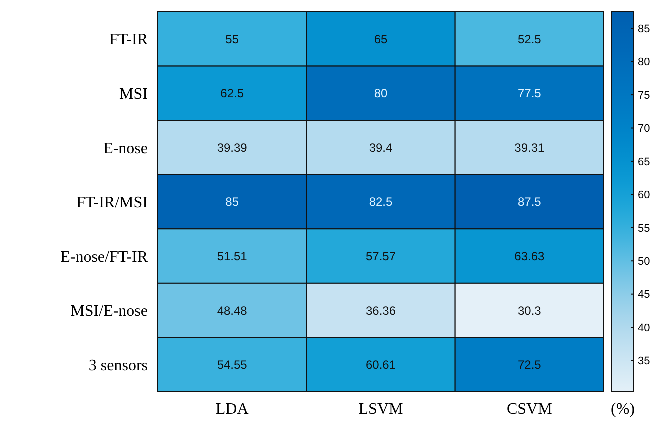 The image size is (660, 421). What do you see at coordinates (233, 39) in the screenshot?
I see `data-label: 55` at bounding box center [233, 39].